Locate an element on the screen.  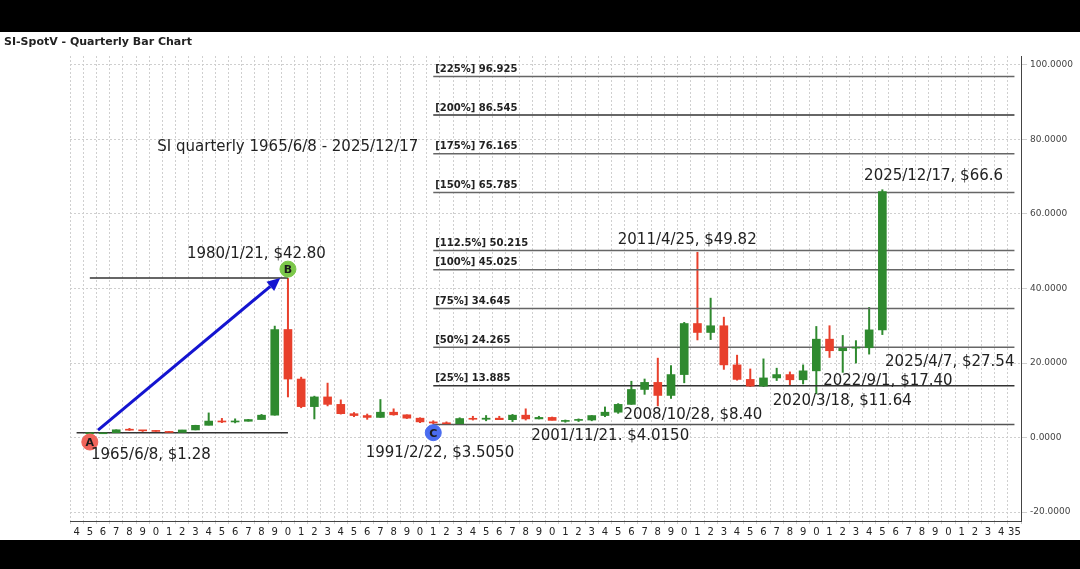
y-tick-label: 0.0000 is located at coordinates (1046, 436).